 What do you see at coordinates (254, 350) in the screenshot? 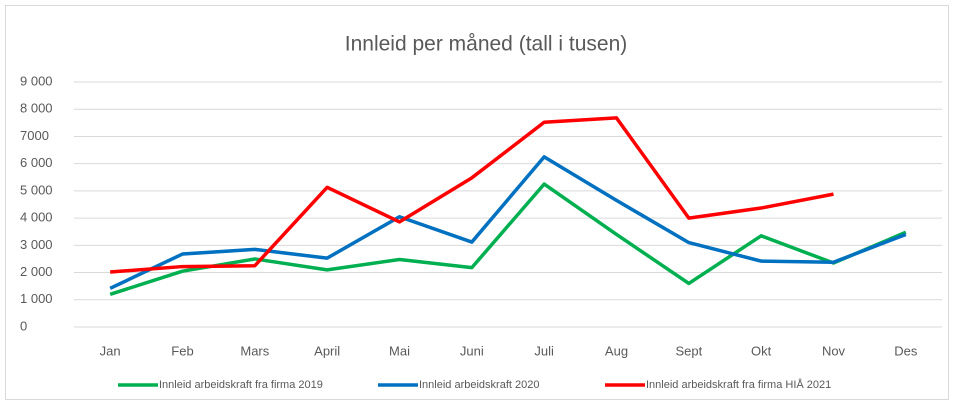
I see `x-tick-label: Mars` at bounding box center [254, 350].